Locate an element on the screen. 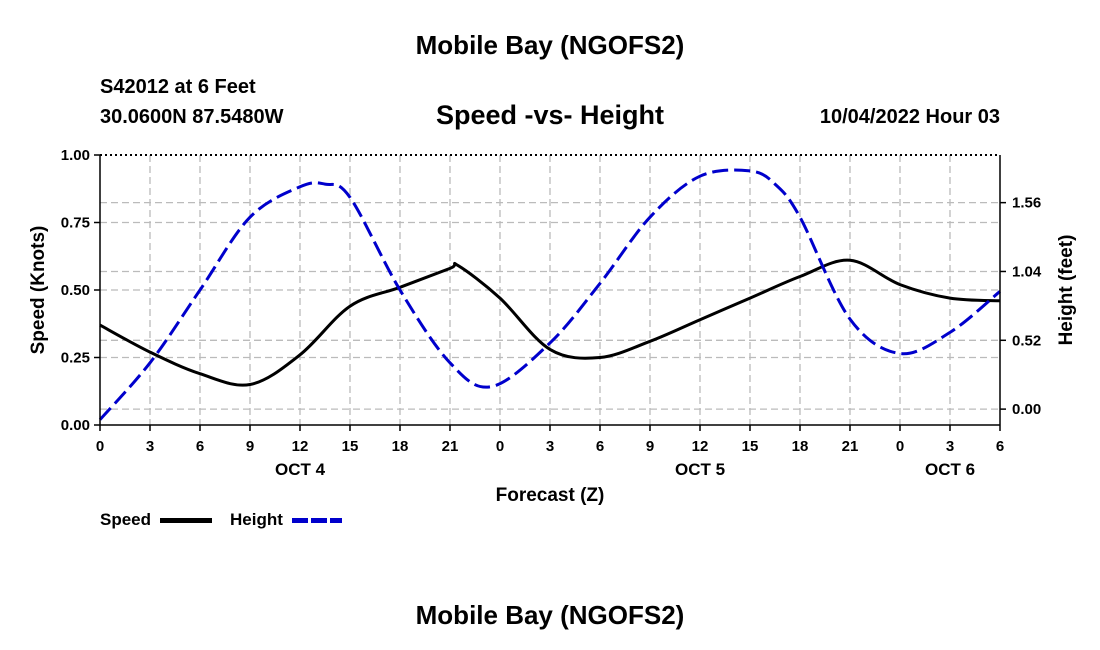 The height and width of the screenshot is (650, 1100). y-tick-label: 0.50 is located at coordinates (75, 290).